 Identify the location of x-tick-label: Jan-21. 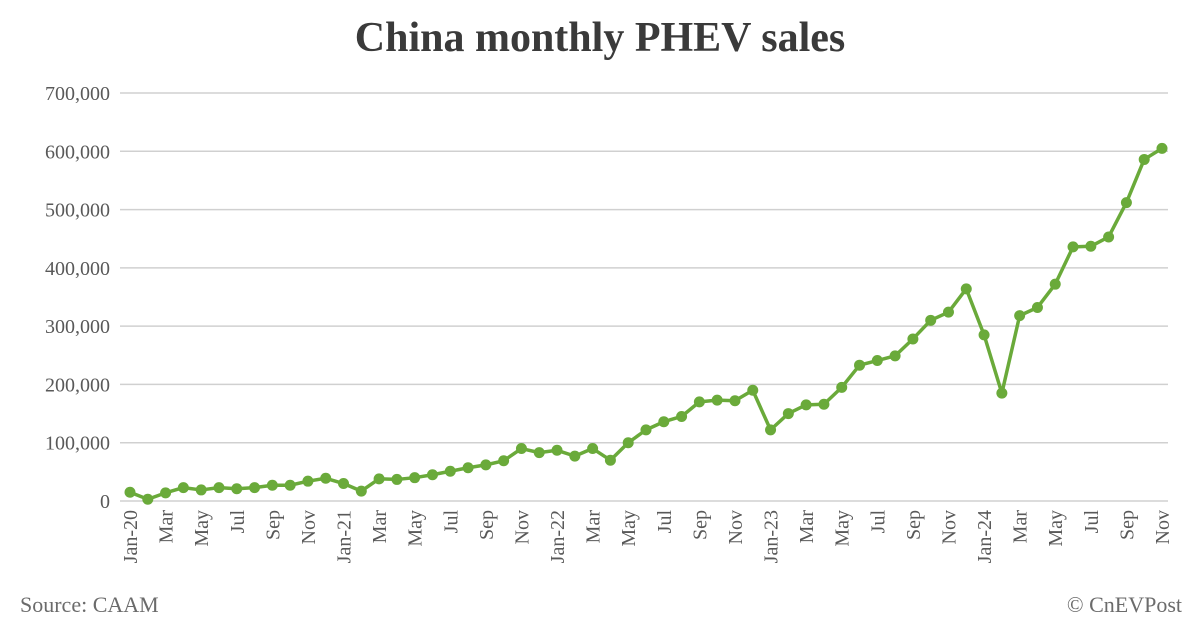
(345, 536).